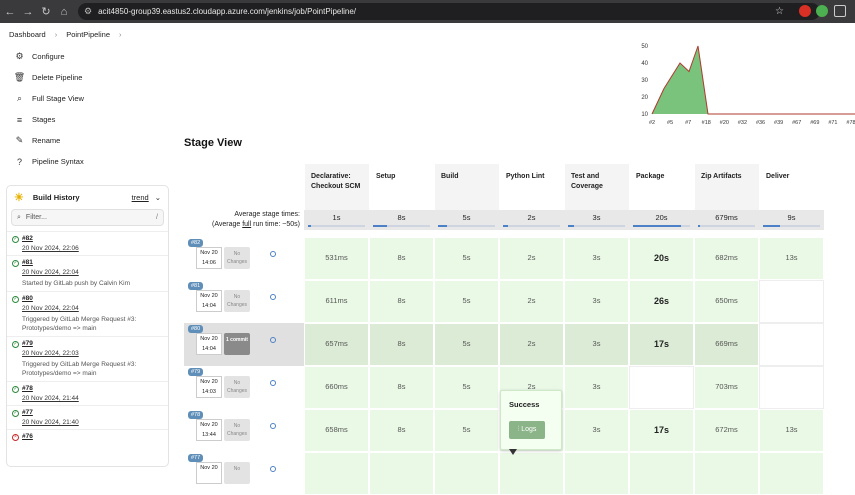  Describe the element at coordinates (196, 329) in the screenshot. I see `run-tag: #80` at that location.